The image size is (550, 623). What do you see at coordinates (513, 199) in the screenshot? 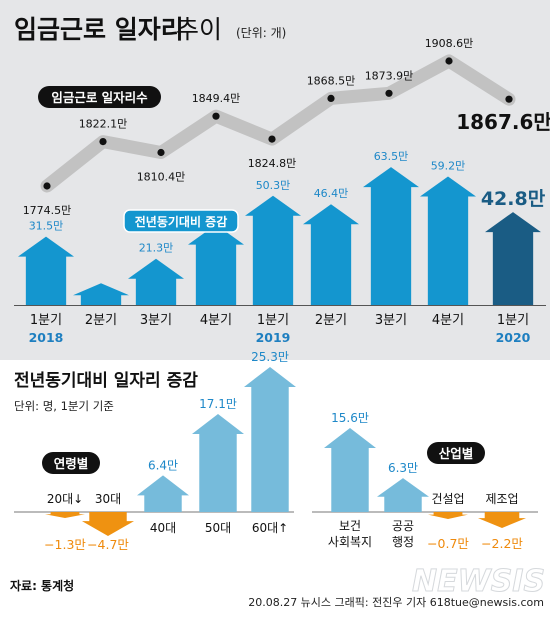
I see `bar-value-label: 42.8만` at bounding box center [513, 199].